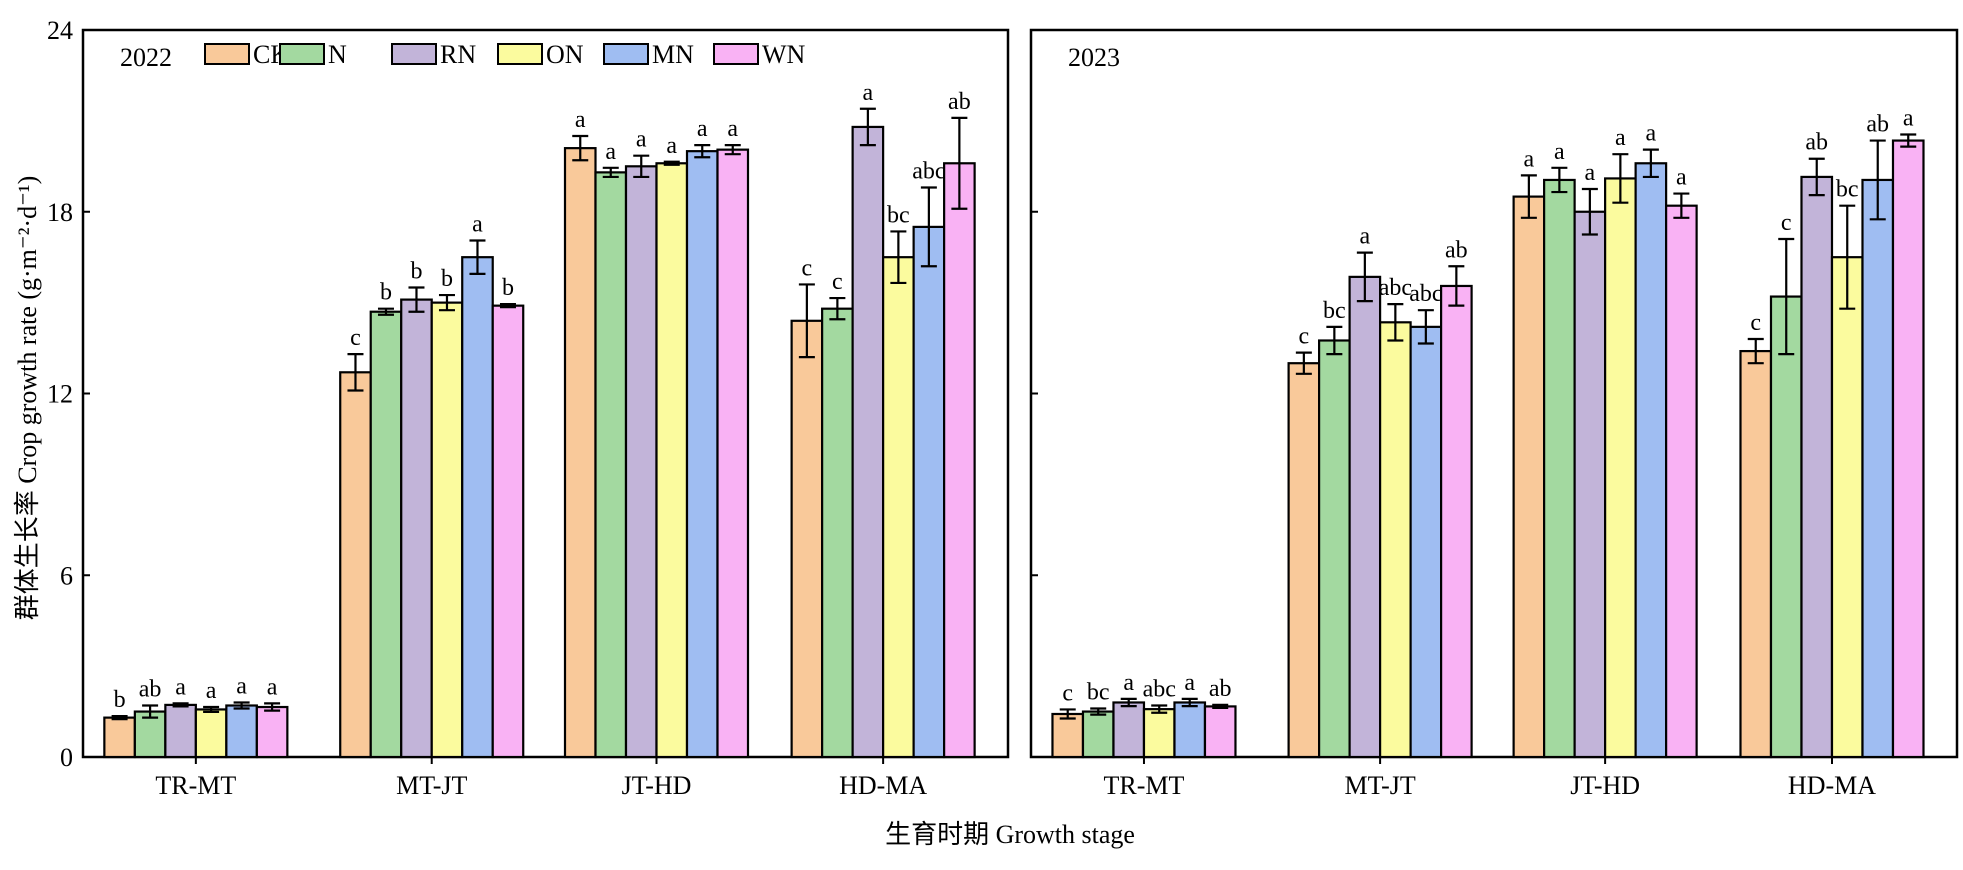 Image resolution: width=1963 pixels, height=870 pixels. I want to click on bar-group-MT-JT: cbb bab, so click(432, 485).